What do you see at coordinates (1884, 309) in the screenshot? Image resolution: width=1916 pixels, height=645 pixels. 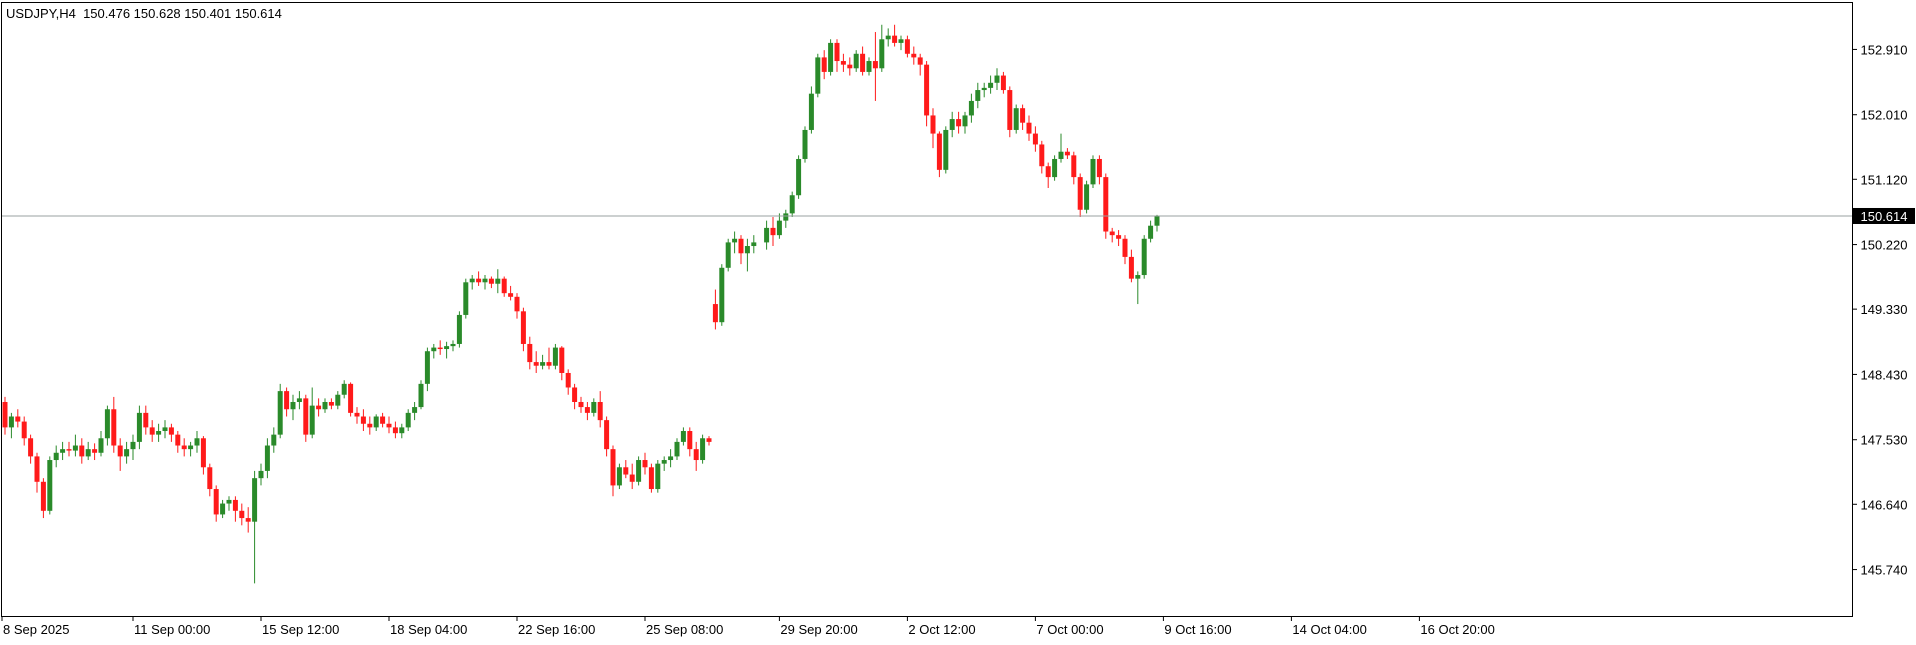 I see `price-tick-label: 149.330` at bounding box center [1884, 309].